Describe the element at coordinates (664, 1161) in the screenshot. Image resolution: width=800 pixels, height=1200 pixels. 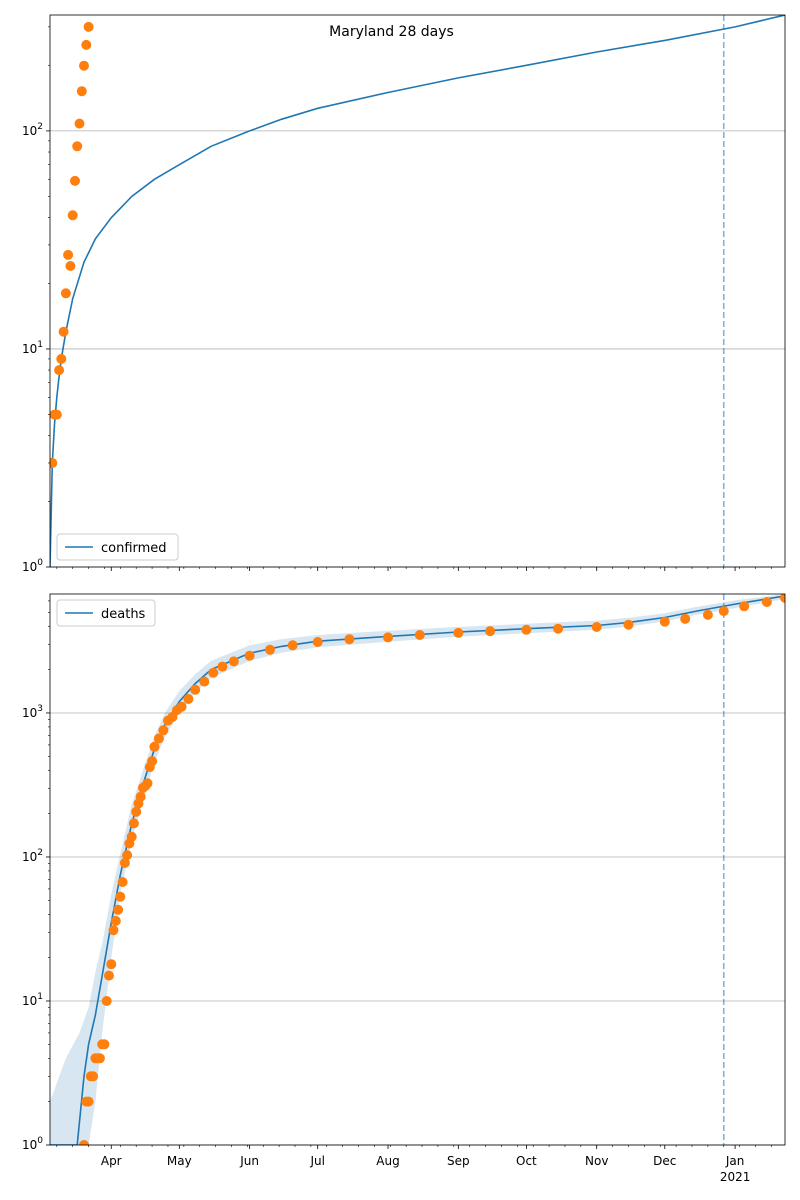
I see `x-tick-label: Dec` at that location.